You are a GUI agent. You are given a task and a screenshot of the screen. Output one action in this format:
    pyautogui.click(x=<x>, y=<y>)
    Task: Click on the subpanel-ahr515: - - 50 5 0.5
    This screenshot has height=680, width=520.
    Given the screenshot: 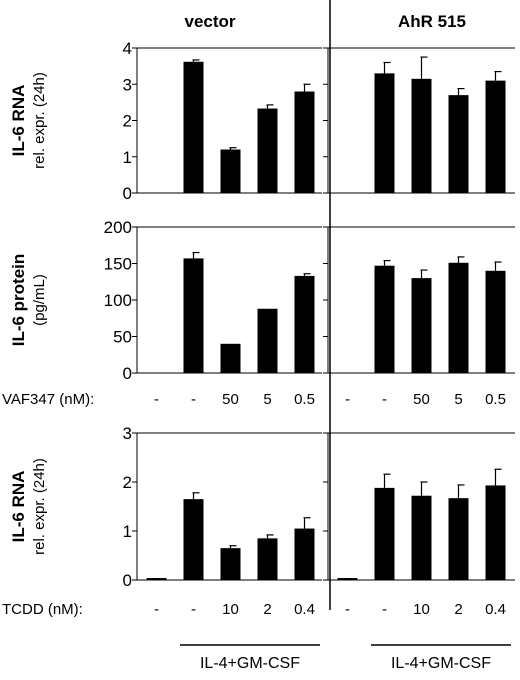 What is the action you would take?
    pyautogui.click(x=419, y=317)
    